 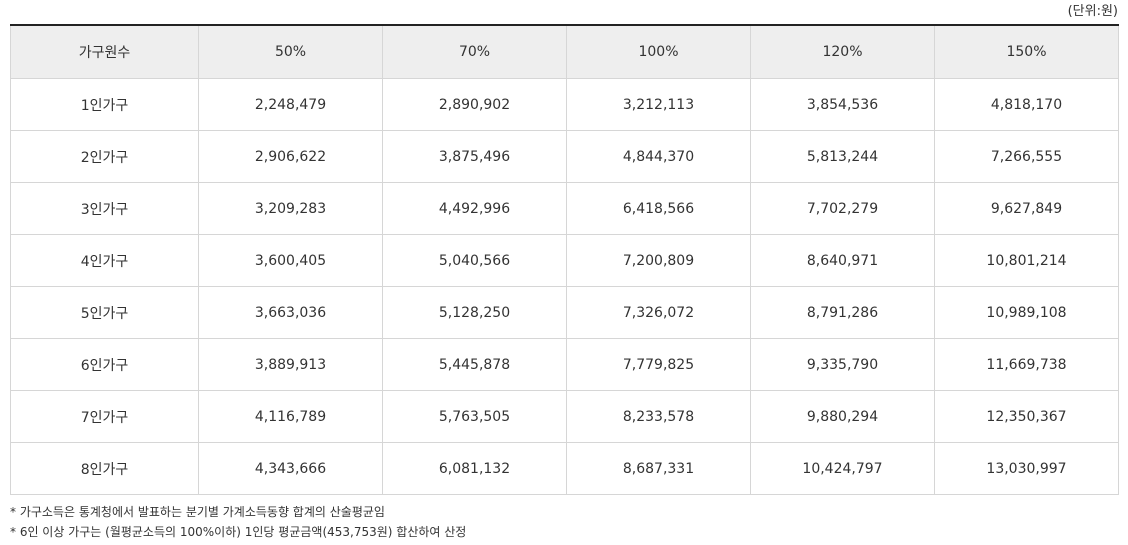 I want to click on row-label: 4인가구, so click(x=104, y=260).